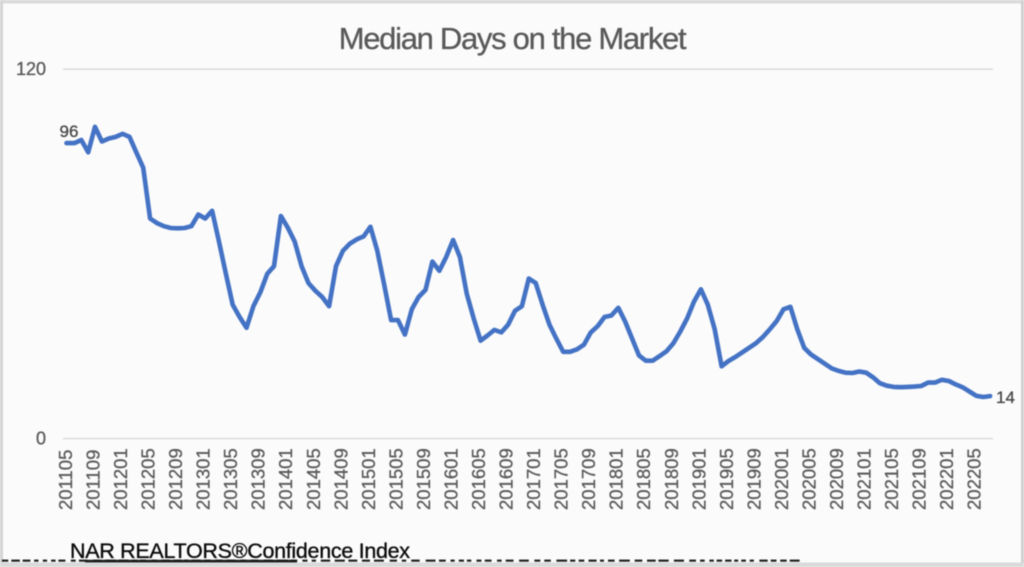  Describe the element at coordinates (69, 131) in the screenshot. I see `svg-text: 96` at that location.